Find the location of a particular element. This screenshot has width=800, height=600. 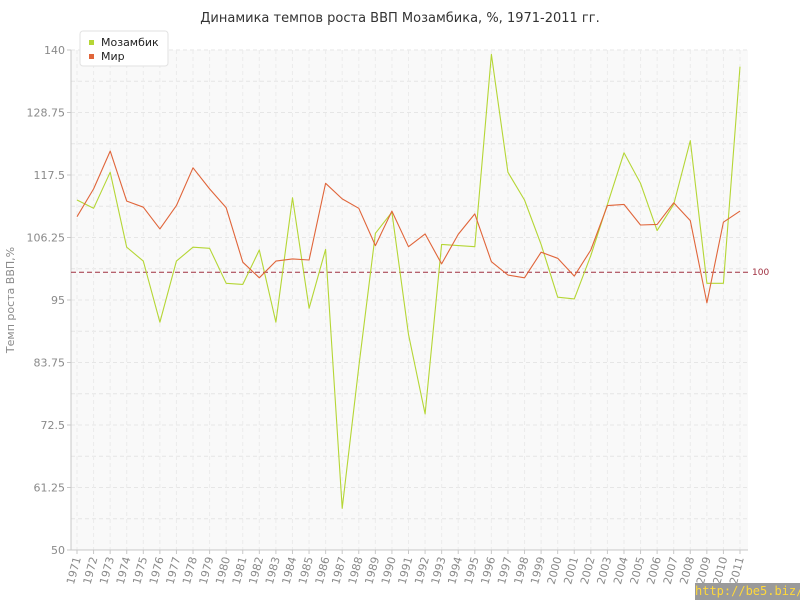

y-tick-label: 117.5 is located at coordinates (50, 175).